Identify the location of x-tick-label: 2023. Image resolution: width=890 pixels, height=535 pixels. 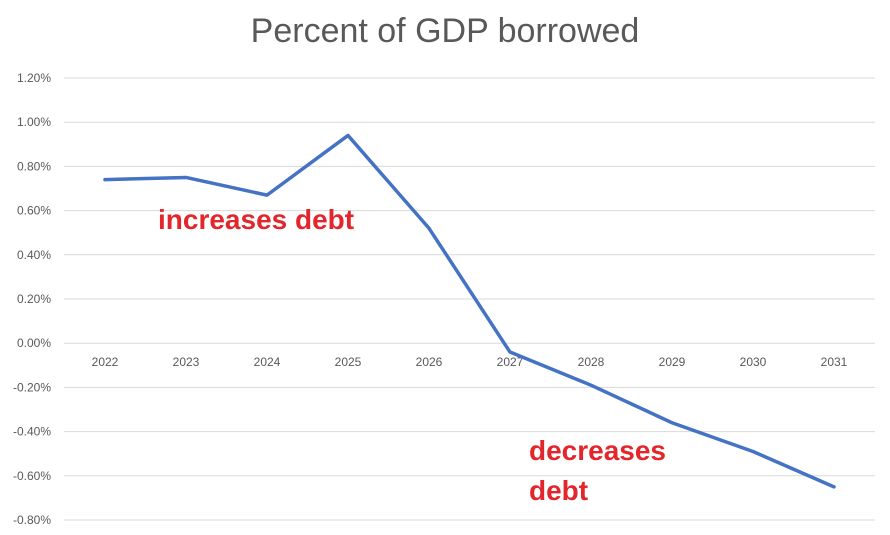
(186, 362).